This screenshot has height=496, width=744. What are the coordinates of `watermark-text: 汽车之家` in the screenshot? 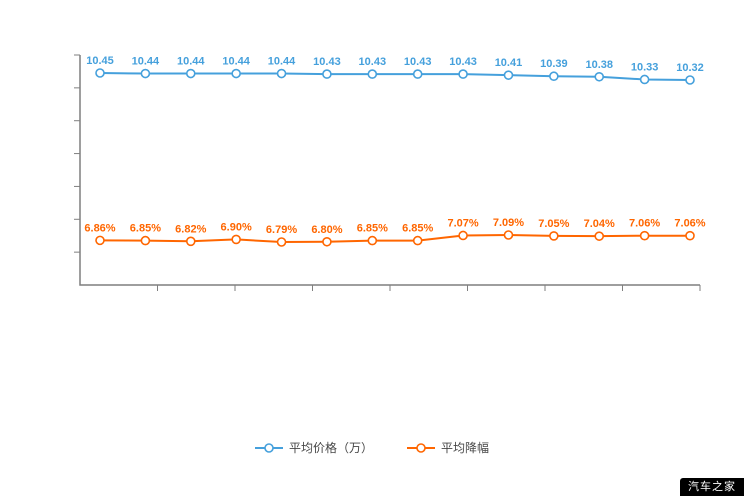 It's located at (712, 487).